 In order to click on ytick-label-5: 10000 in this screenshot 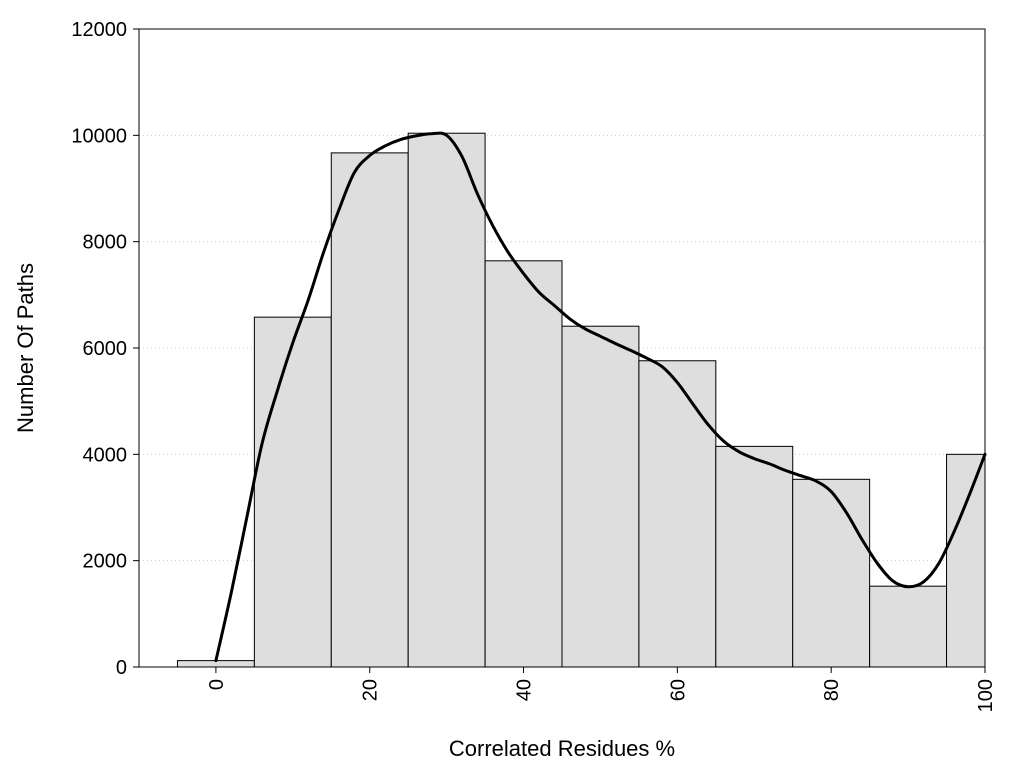, I will do `click(99, 136)`.